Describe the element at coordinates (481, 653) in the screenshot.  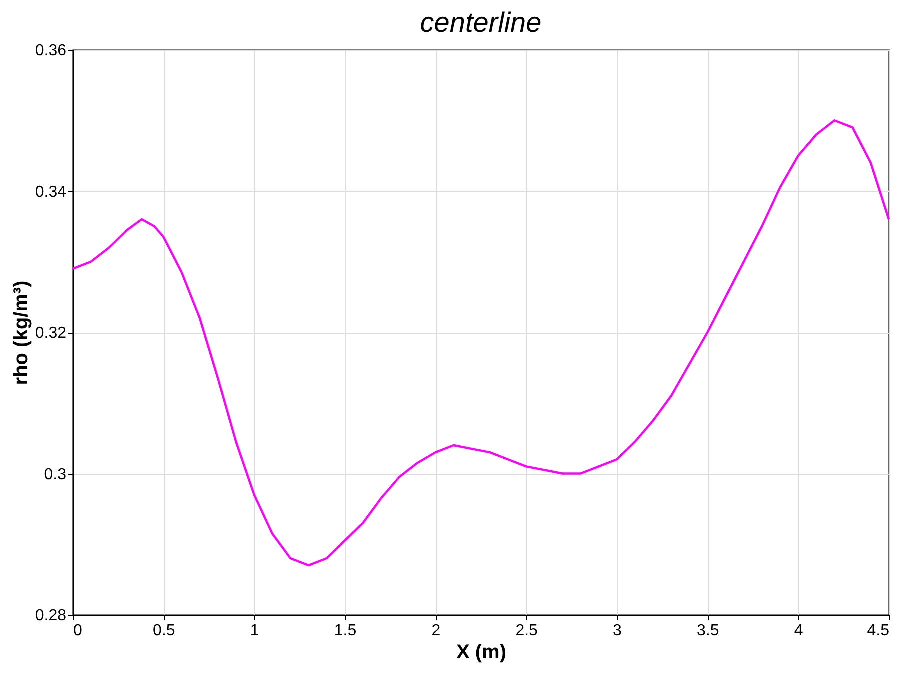
I see `x-axis-title: X (m)` at that location.